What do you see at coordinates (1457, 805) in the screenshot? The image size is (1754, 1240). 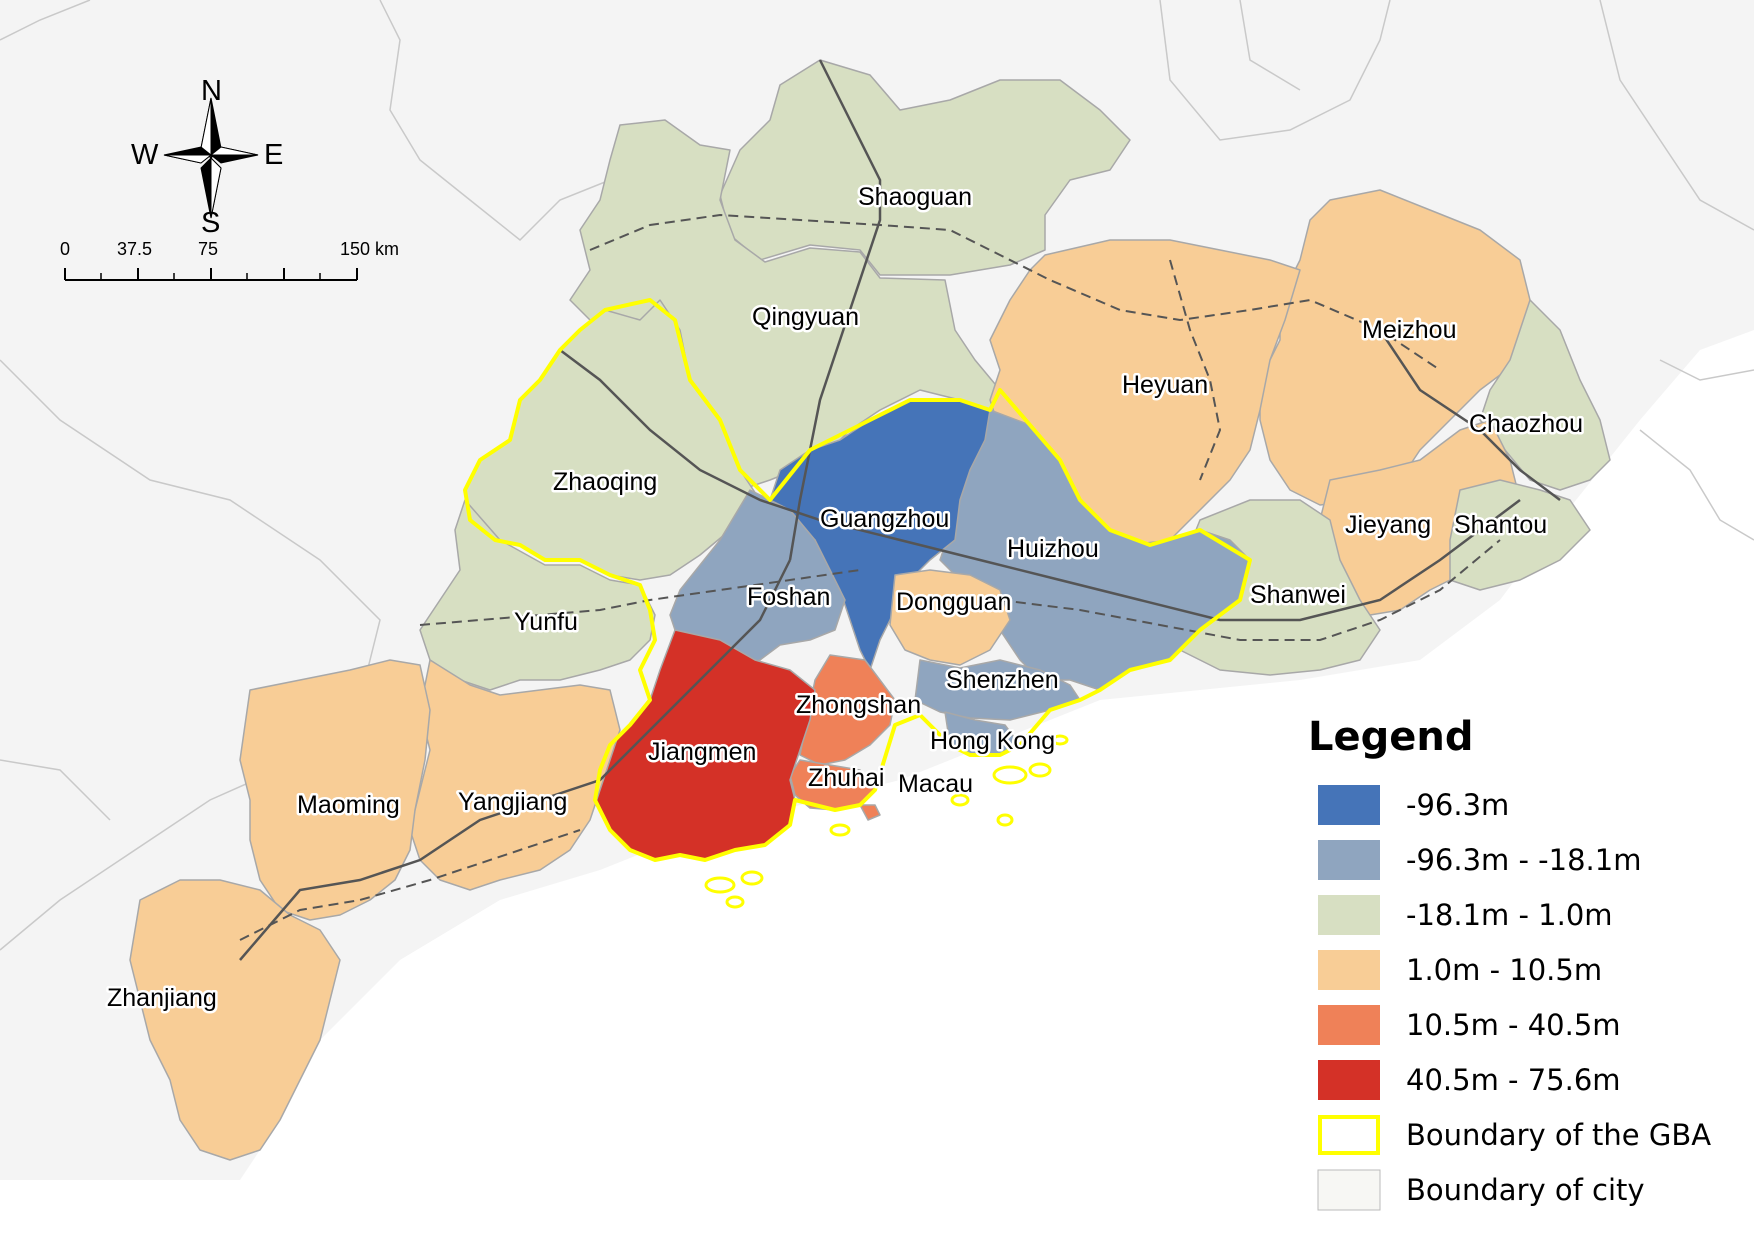 I see `legend-label: -96.3m` at bounding box center [1457, 805].